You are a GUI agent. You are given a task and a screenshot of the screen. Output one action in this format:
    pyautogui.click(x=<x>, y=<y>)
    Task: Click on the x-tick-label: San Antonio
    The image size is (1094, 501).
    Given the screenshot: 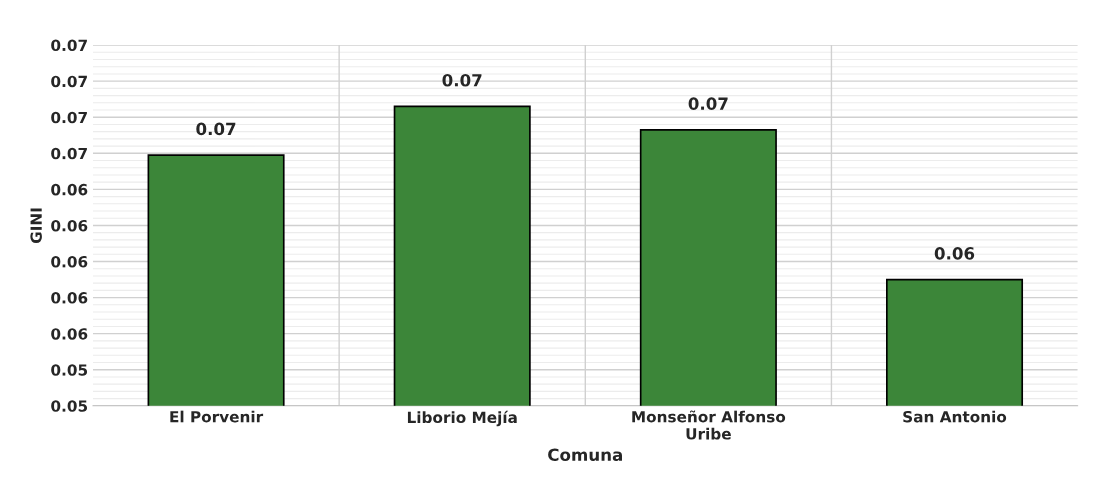 What is the action you would take?
    pyautogui.click(x=955, y=416)
    